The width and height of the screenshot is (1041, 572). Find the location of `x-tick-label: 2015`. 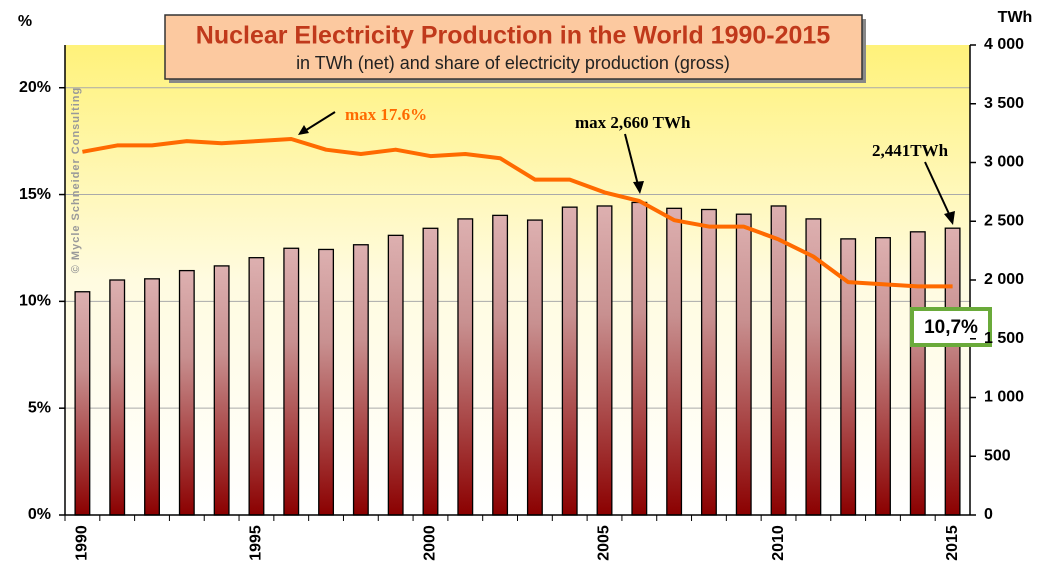

x-tick-label: 2015 is located at coordinates (952, 543).